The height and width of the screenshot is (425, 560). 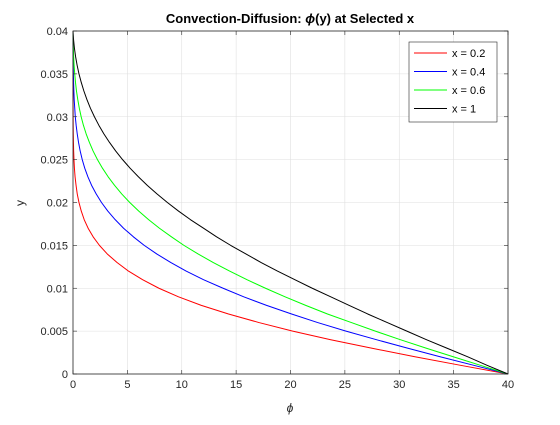 I want to click on x-tick-label: 15, so click(x=236, y=385).